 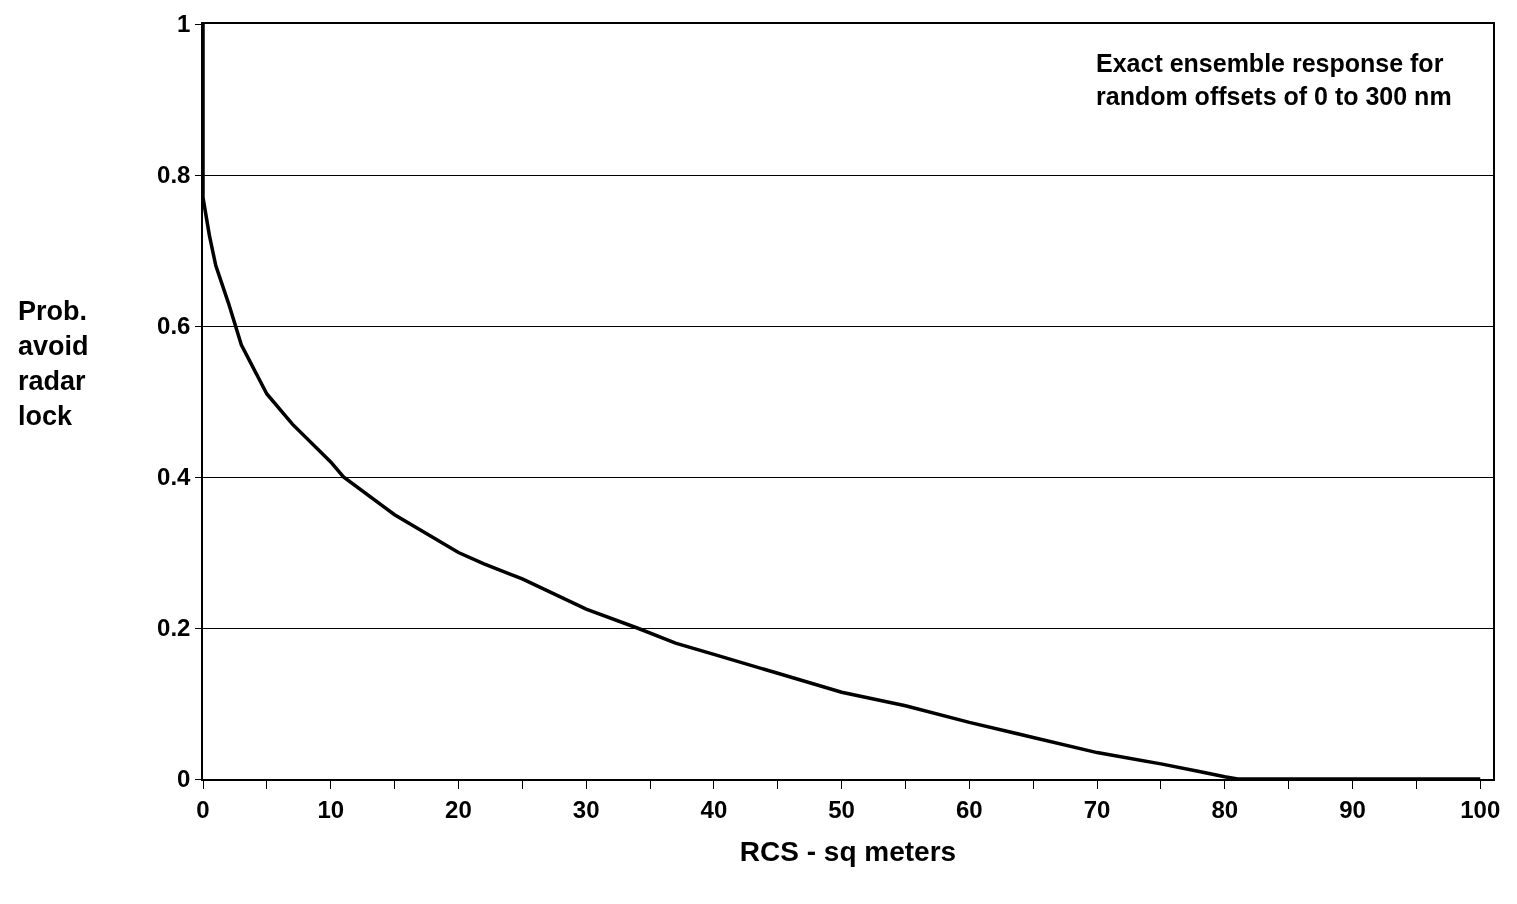 What do you see at coordinates (586, 809) in the screenshot?
I see `x-tick-label: 30` at bounding box center [586, 809].